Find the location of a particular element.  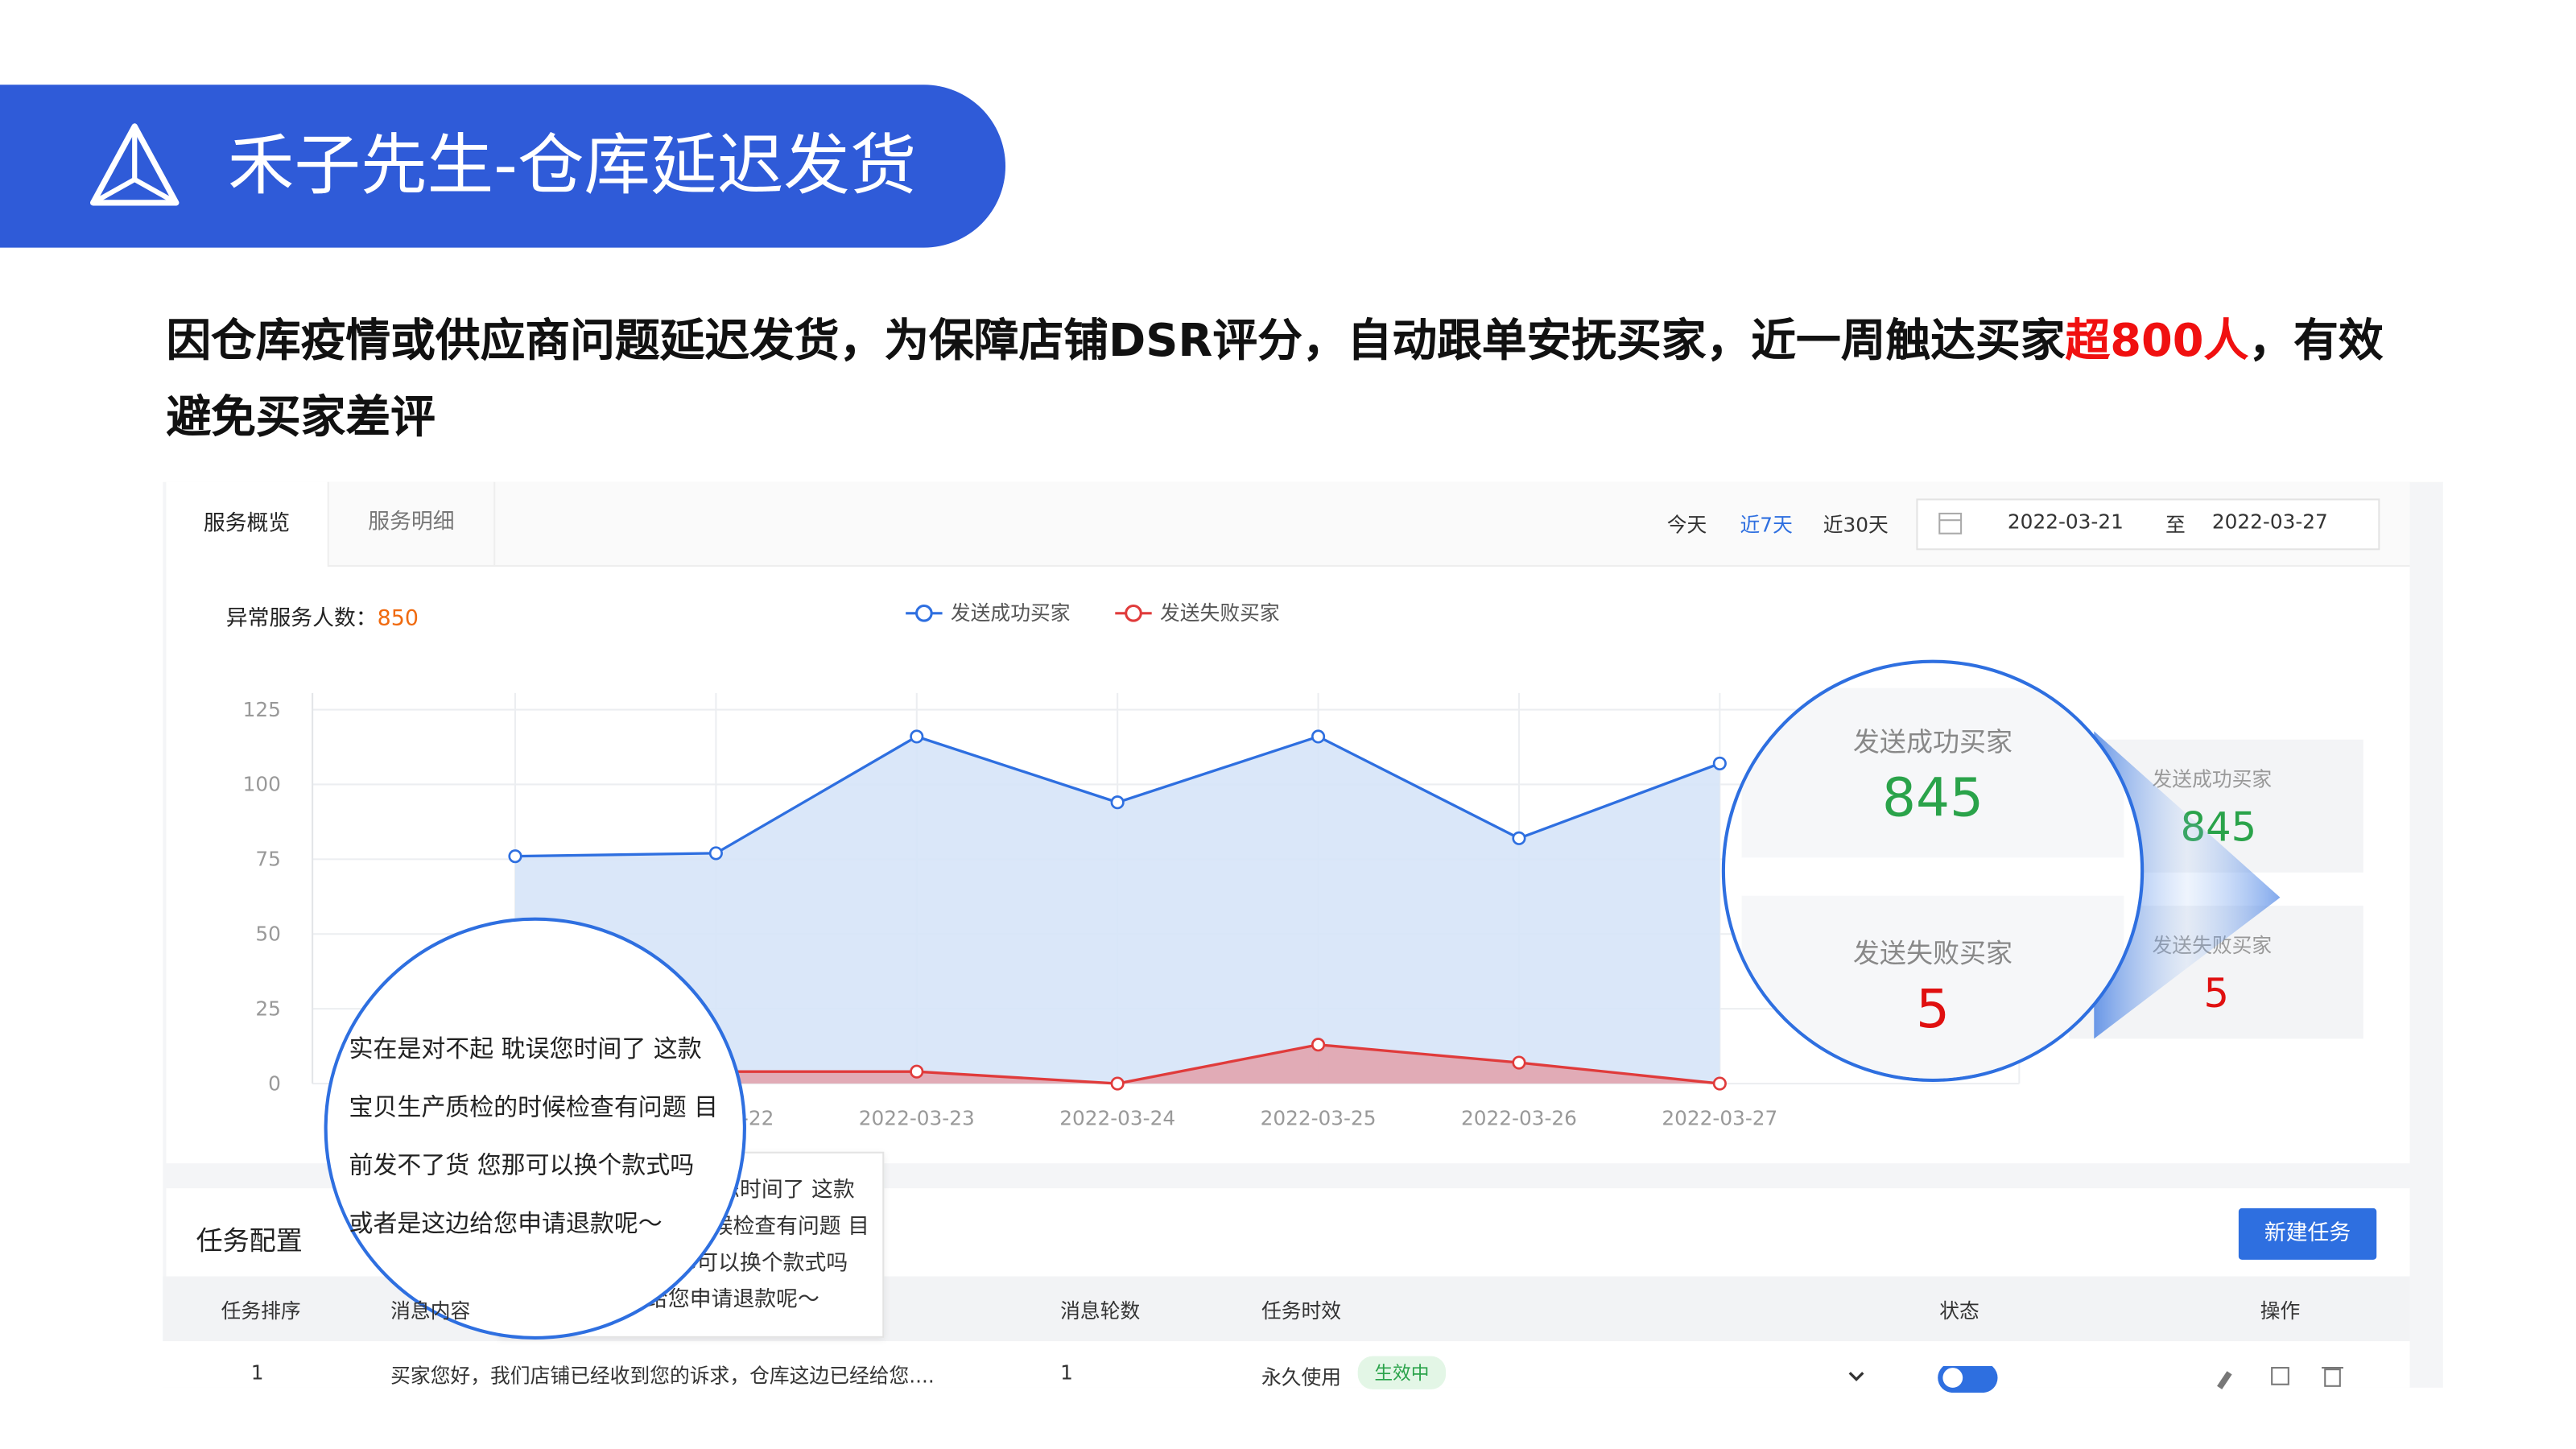

x-tick-label: 2022-03-27 is located at coordinates (1719, 1118).